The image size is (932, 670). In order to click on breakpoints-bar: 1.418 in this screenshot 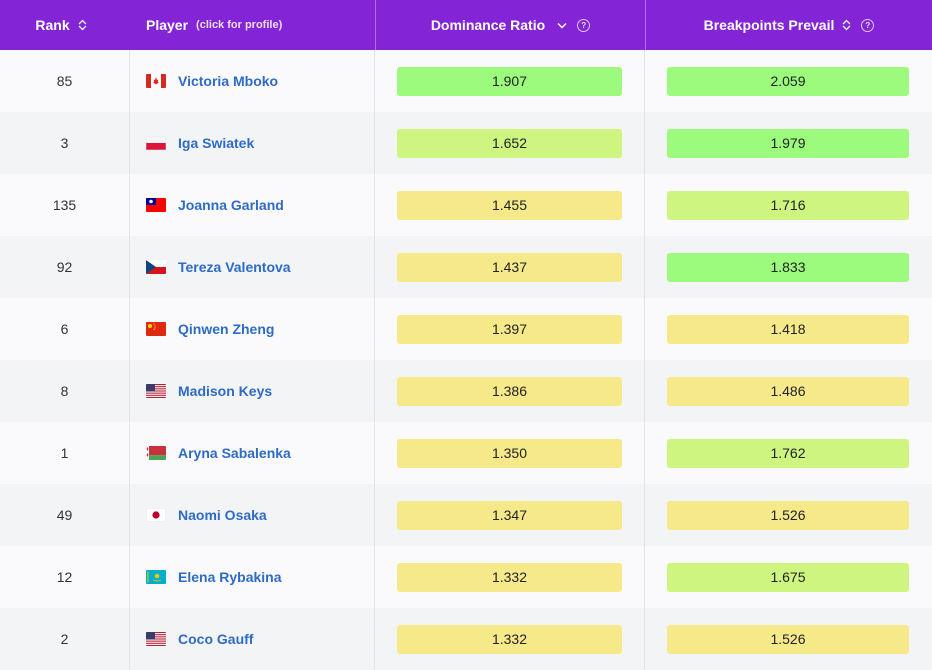, I will do `click(788, 329)`.